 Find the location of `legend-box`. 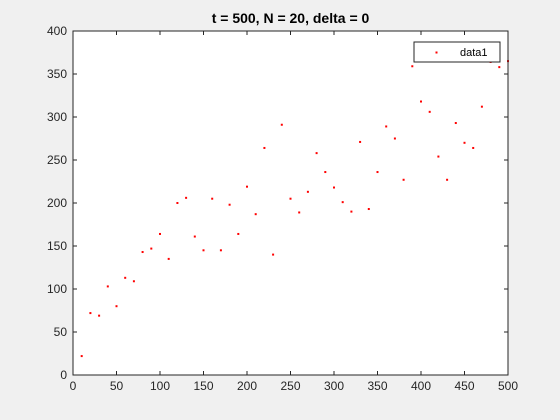

legend-box is located at coordinates (457, 52).